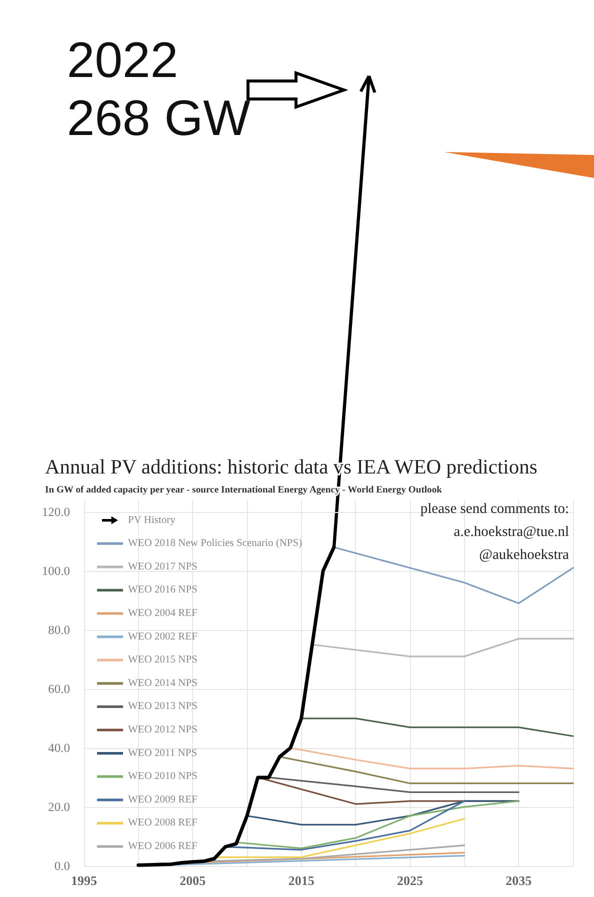  Describe the element at coordinates (163, 753) in the screenshot. I see `legend-label: WEO 2011 NPS` at that location.